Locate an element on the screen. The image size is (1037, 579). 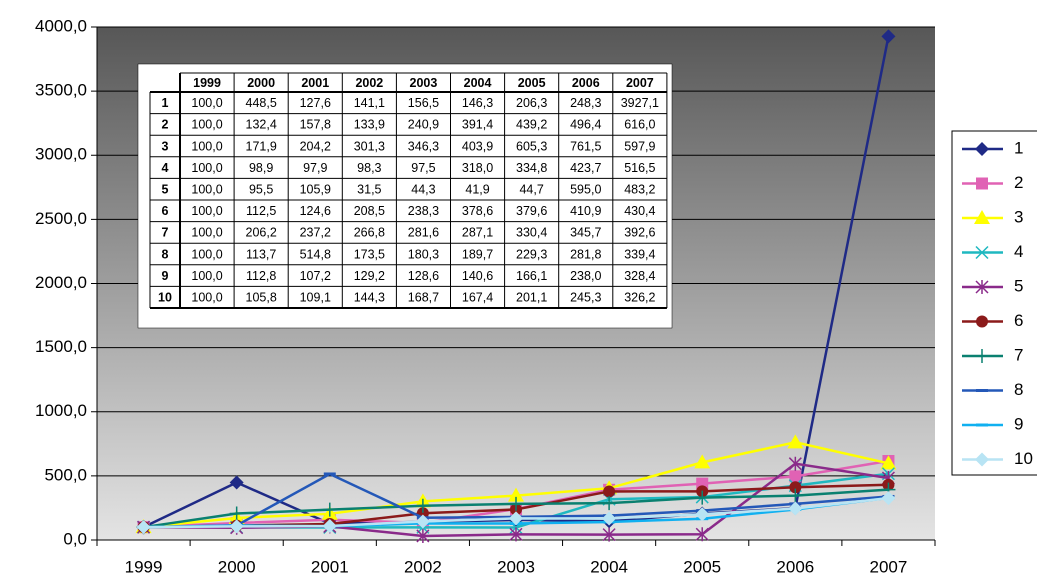
table-header: 2001 is located at coordinates (315, 83).